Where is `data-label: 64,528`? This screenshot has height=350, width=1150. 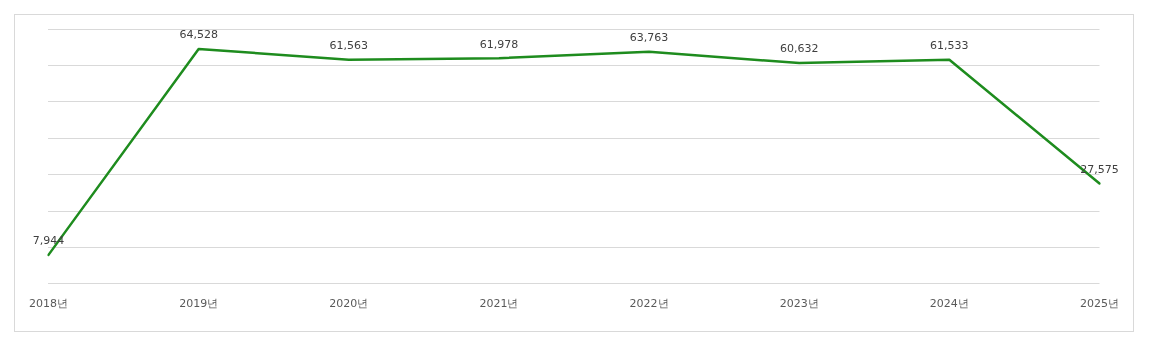 data-label: 64,528 is located at coordinates (198, 35).